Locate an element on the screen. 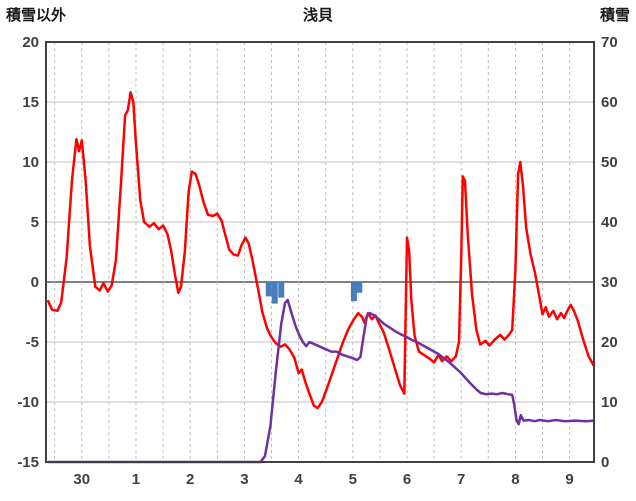  left-axis-tick: 0 is located at coordinates (35, 282).